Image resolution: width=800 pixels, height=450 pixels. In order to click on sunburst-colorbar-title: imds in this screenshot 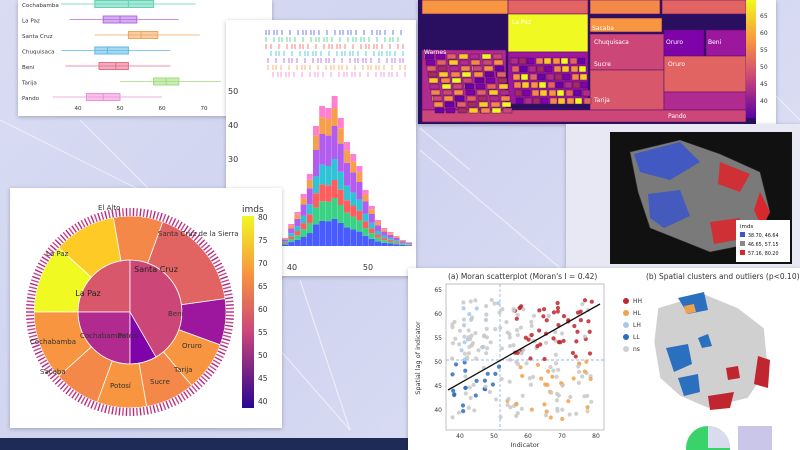, I will do `click(253, 210)`.